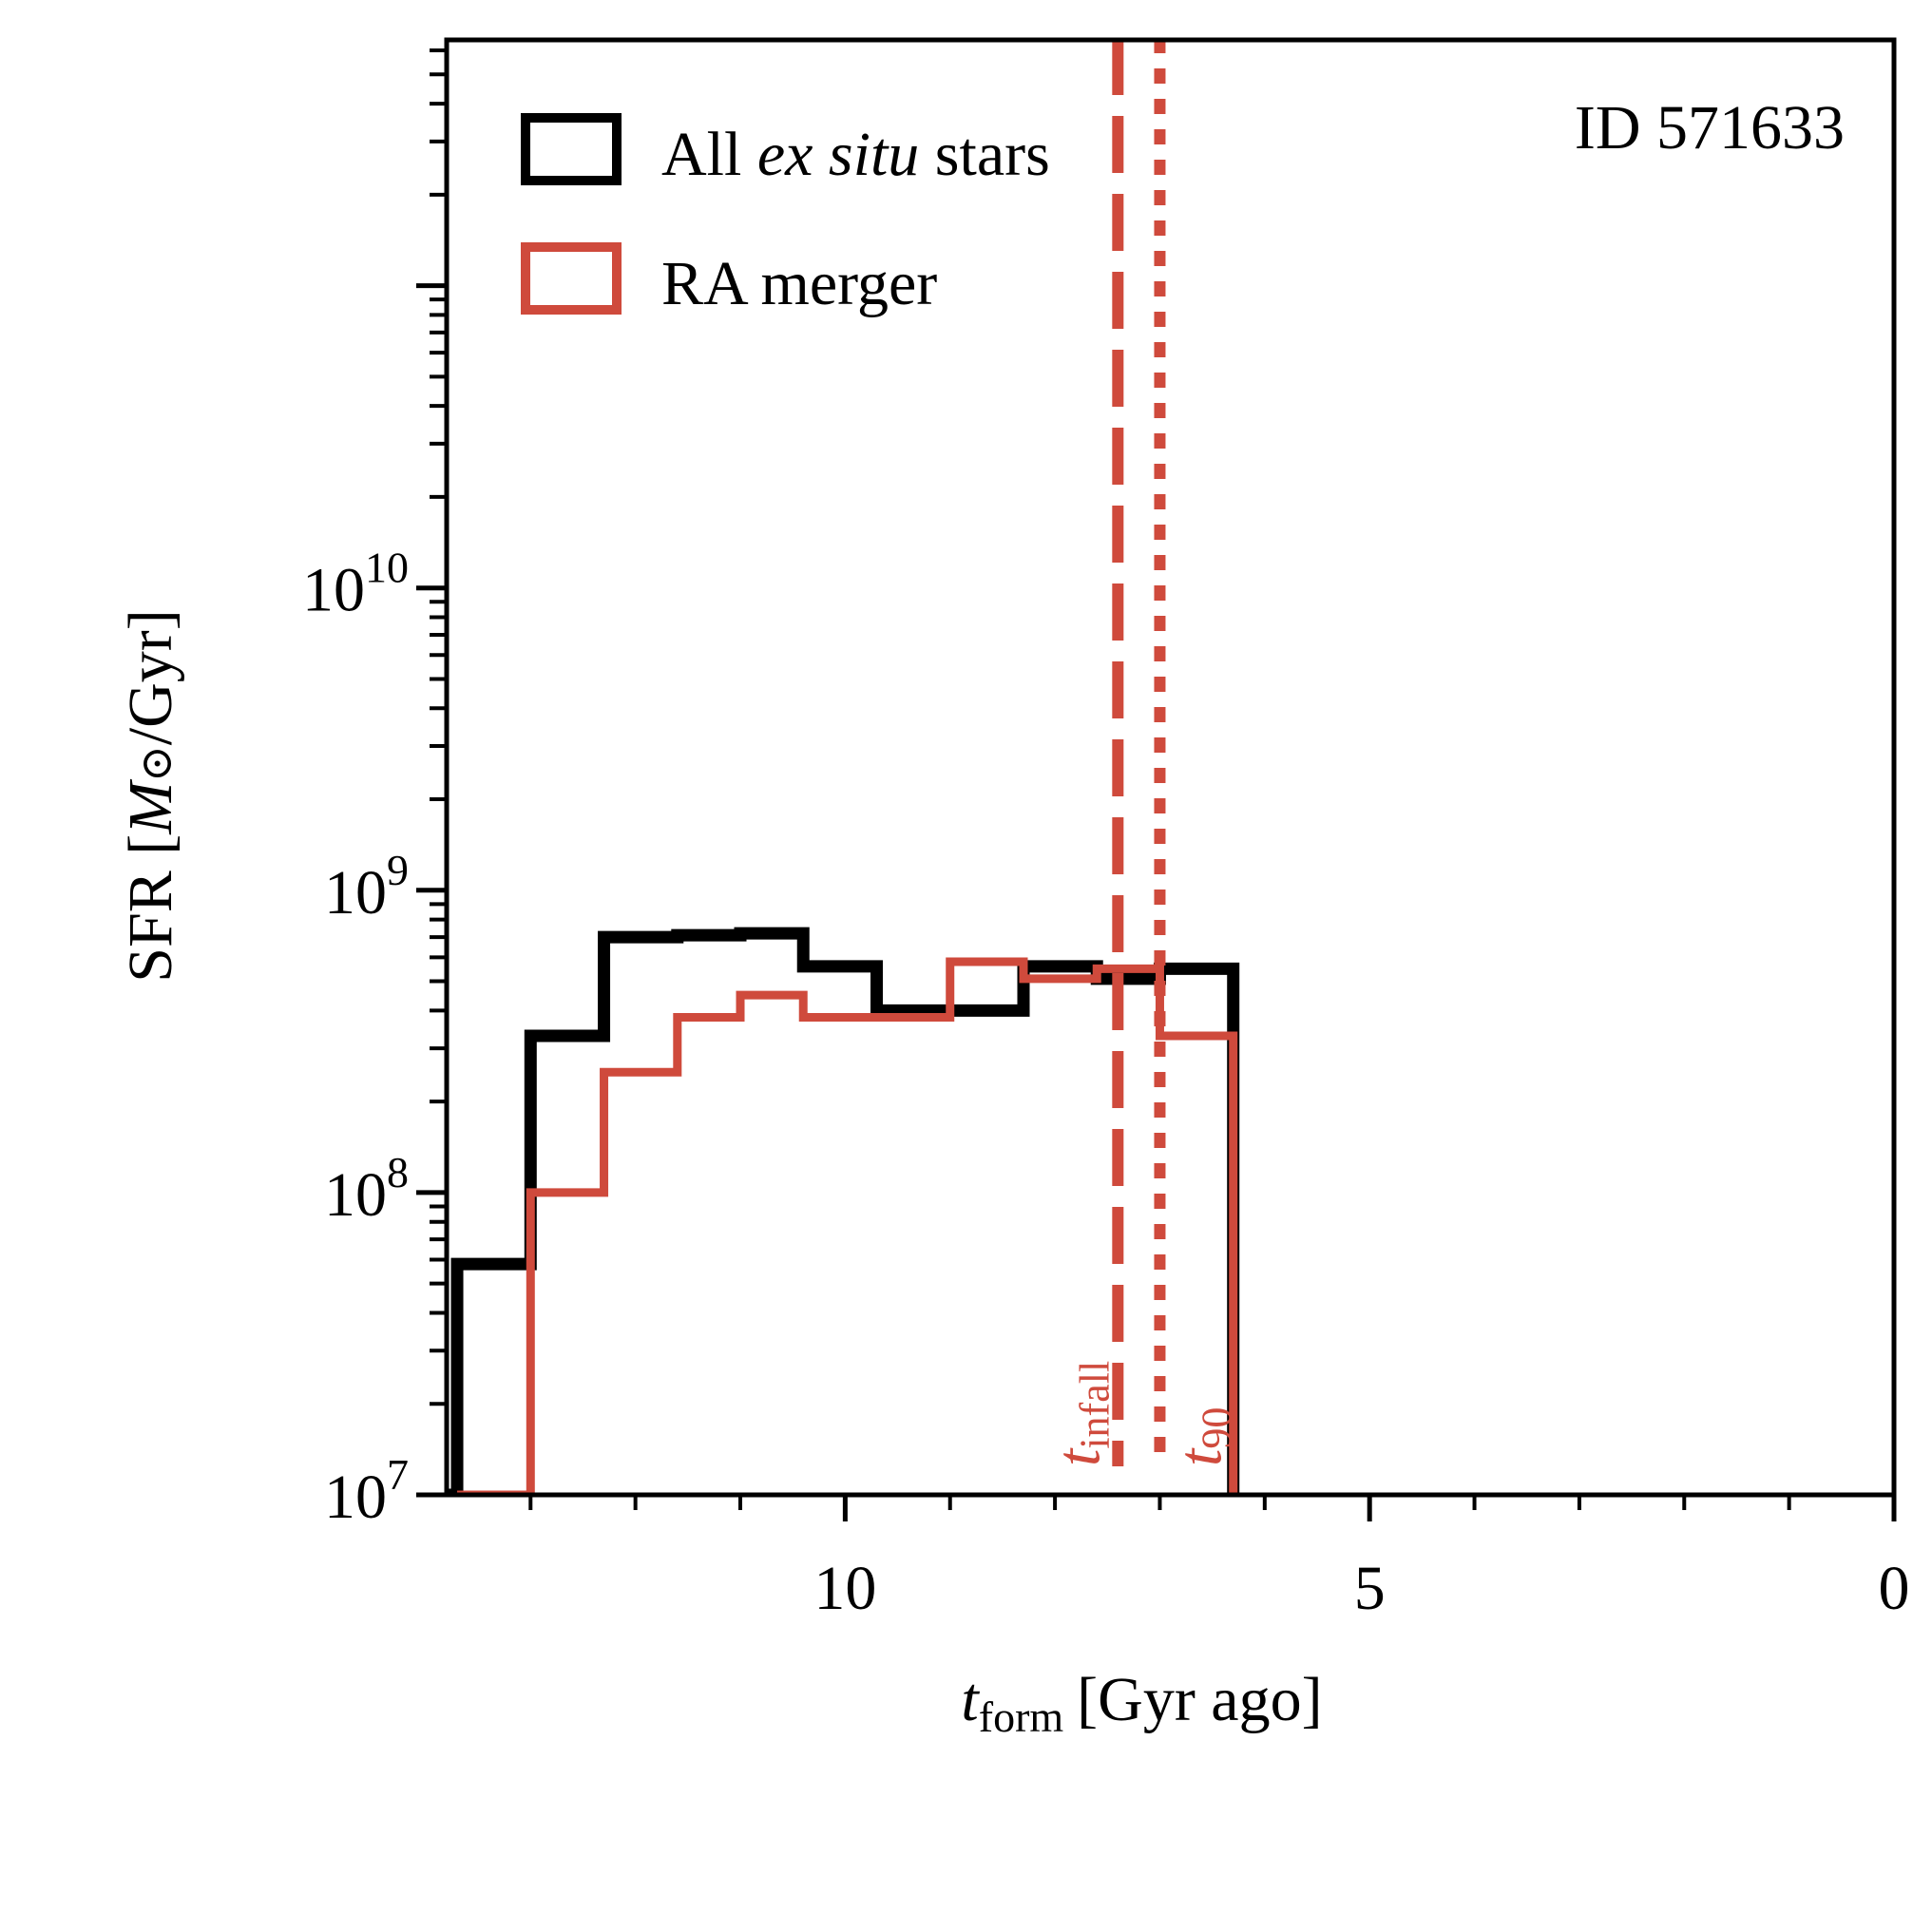 The image size is (1932, 1932). What do you see at coordinates (366, 1189) in the screenshot?
I see `y-tick-label: 10⁸` at bounding box center [366, 1189].